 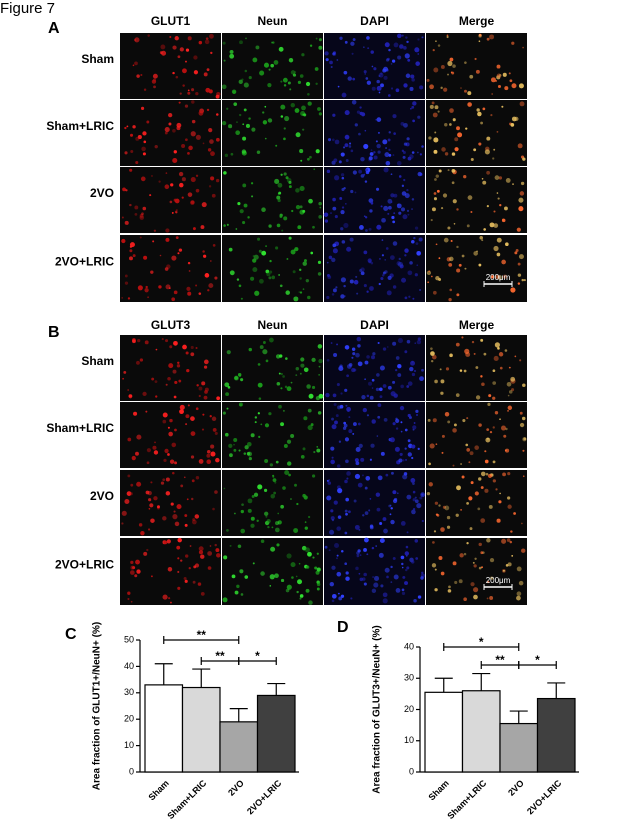 What do you see at coordinates (236, 788) in the screenshot?
I see `x-tick-label: 2VO` at bounding box center [236, 788].